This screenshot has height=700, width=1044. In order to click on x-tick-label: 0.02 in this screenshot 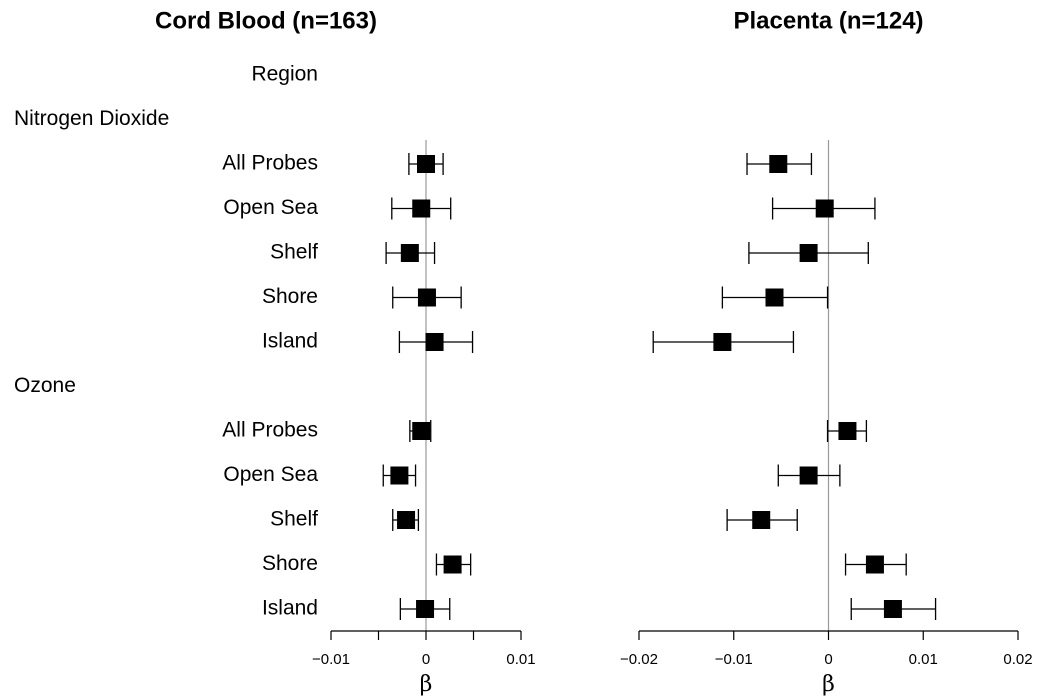, I will do `click(1017, 659)`.